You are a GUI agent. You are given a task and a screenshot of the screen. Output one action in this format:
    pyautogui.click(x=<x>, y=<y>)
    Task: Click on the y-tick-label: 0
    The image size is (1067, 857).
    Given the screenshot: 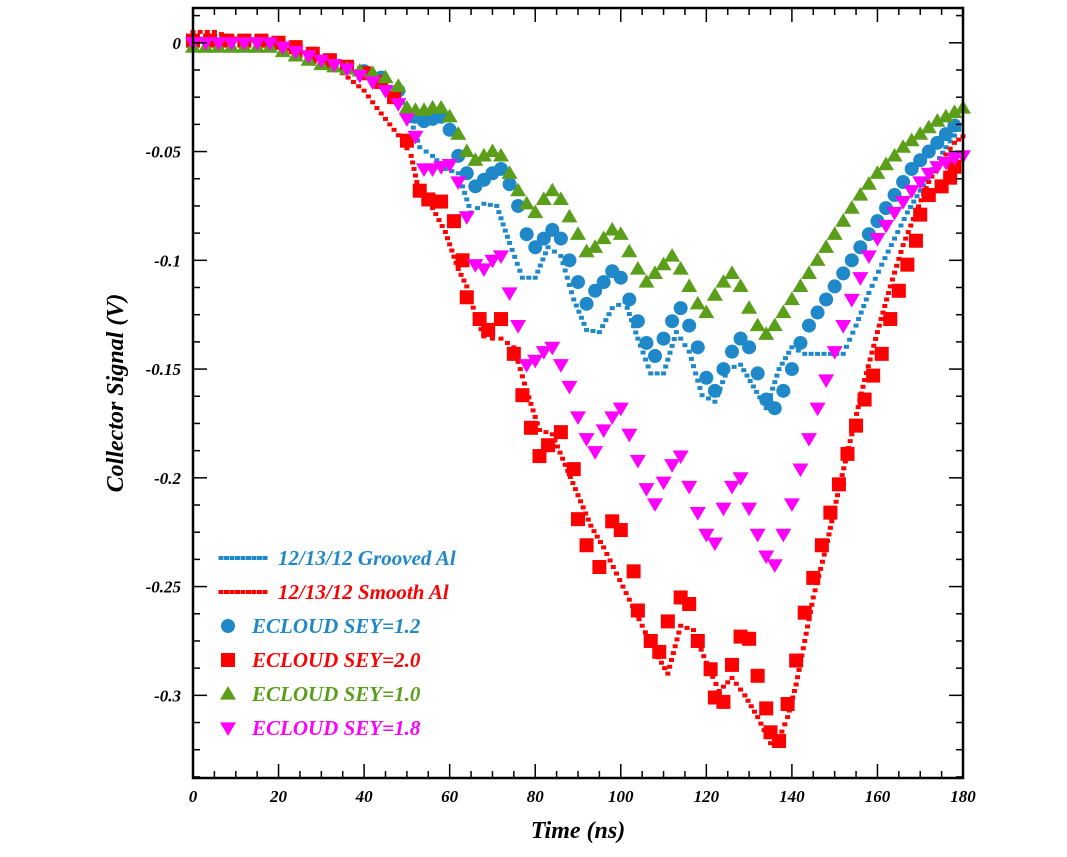 What is the action you would take?
    pyautogui.click(x=177, y=43)
    